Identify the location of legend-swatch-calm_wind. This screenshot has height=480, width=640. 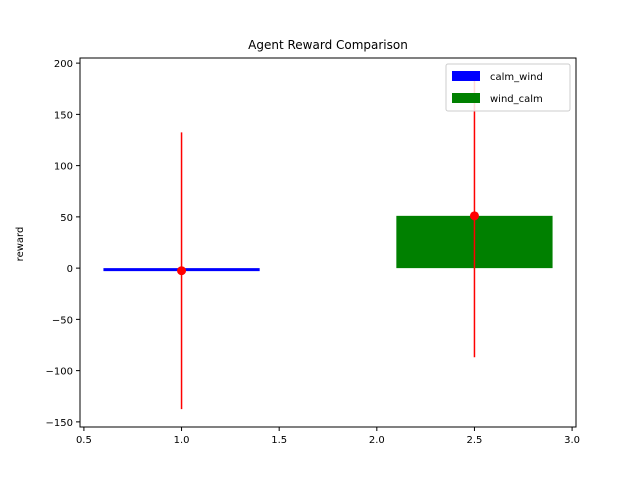
(466, 76).